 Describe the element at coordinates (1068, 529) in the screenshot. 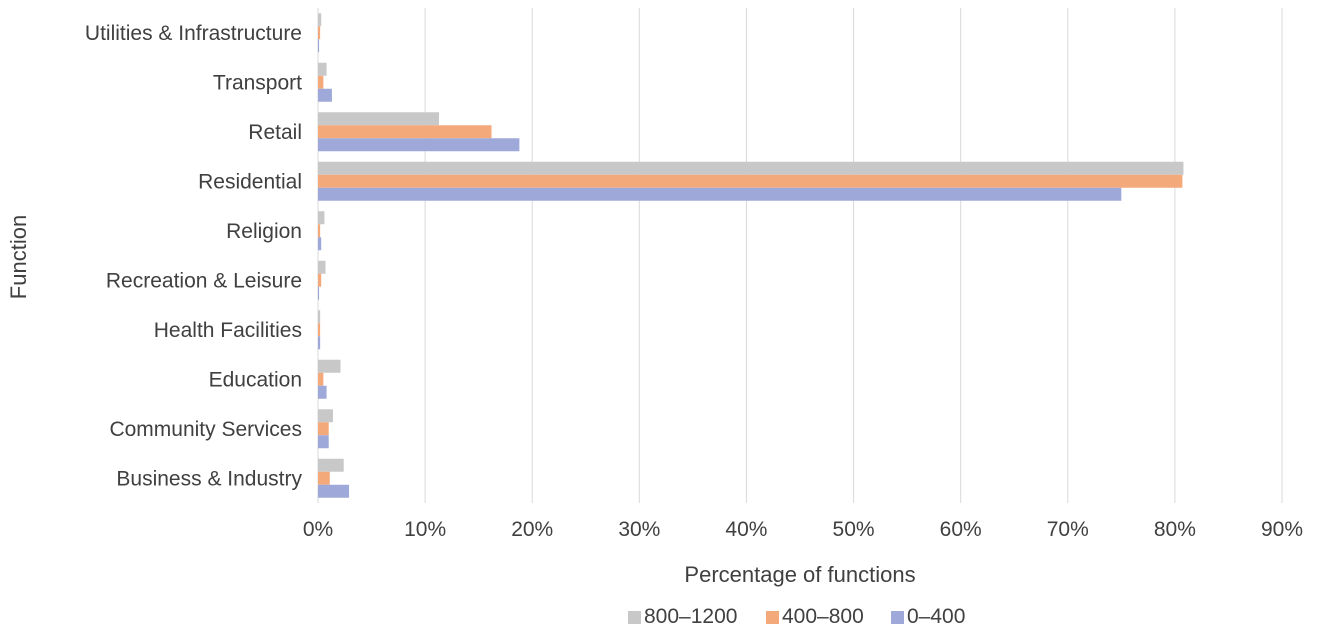

I see `x-tick-label: 70%` at that location.